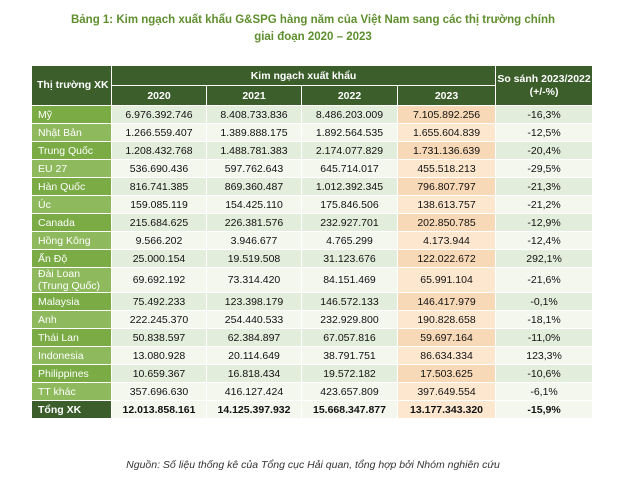 The width and height of the screenshot is (626, 486). What do you see at coordinates (544, 391) in the screenshot?
I see `compare-cell: -6,1%` at bounding box center [544, 391].